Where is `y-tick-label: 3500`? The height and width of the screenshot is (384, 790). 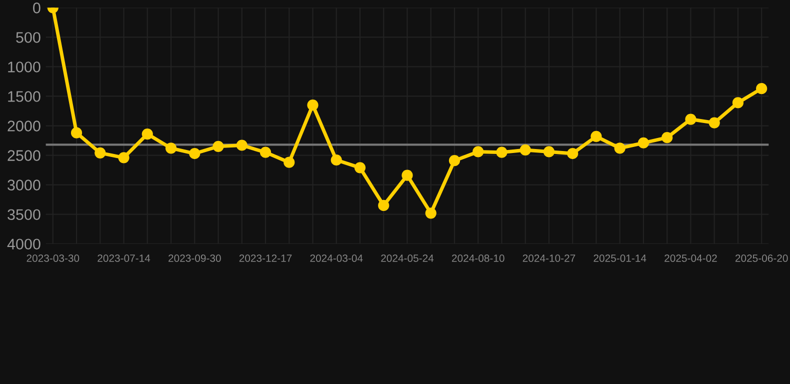 y-tick-label: 3500 is located at coordinates (24, 214).